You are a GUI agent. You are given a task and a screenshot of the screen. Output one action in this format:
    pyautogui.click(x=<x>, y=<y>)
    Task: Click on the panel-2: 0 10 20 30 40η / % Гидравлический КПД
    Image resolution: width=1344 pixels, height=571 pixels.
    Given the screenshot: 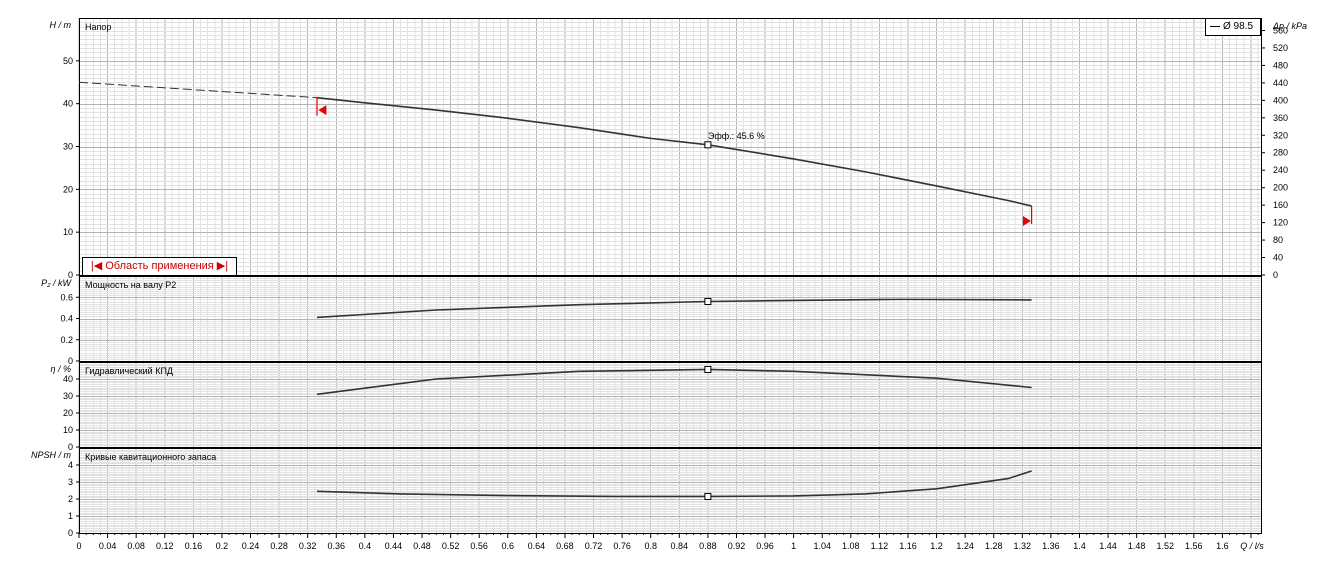 What is the action you would take?
    pyautogui.click(x=656, y=407)
    